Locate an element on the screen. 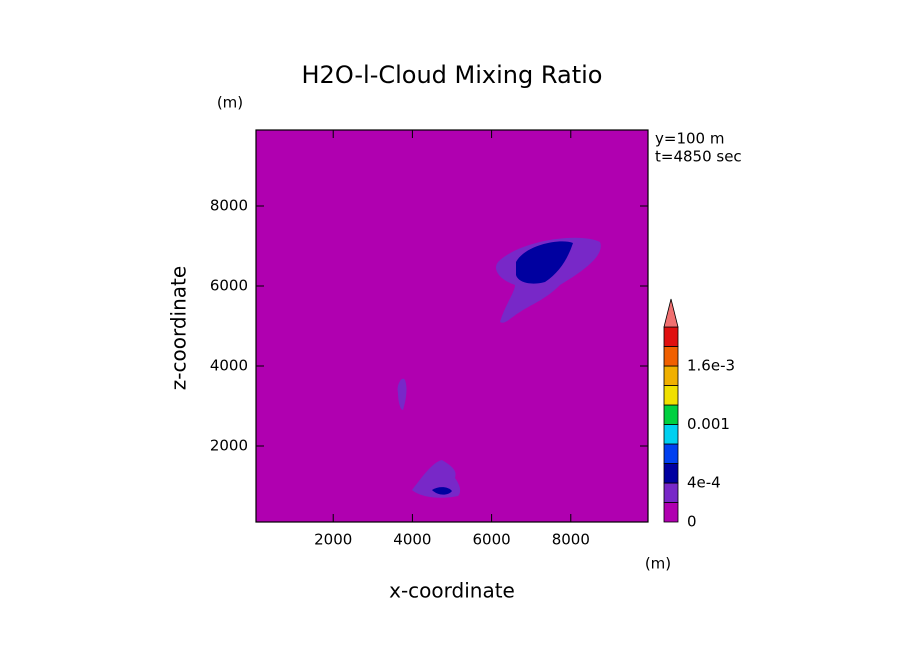  annotation: t=4850 sec is located at coordinates (698, 157).